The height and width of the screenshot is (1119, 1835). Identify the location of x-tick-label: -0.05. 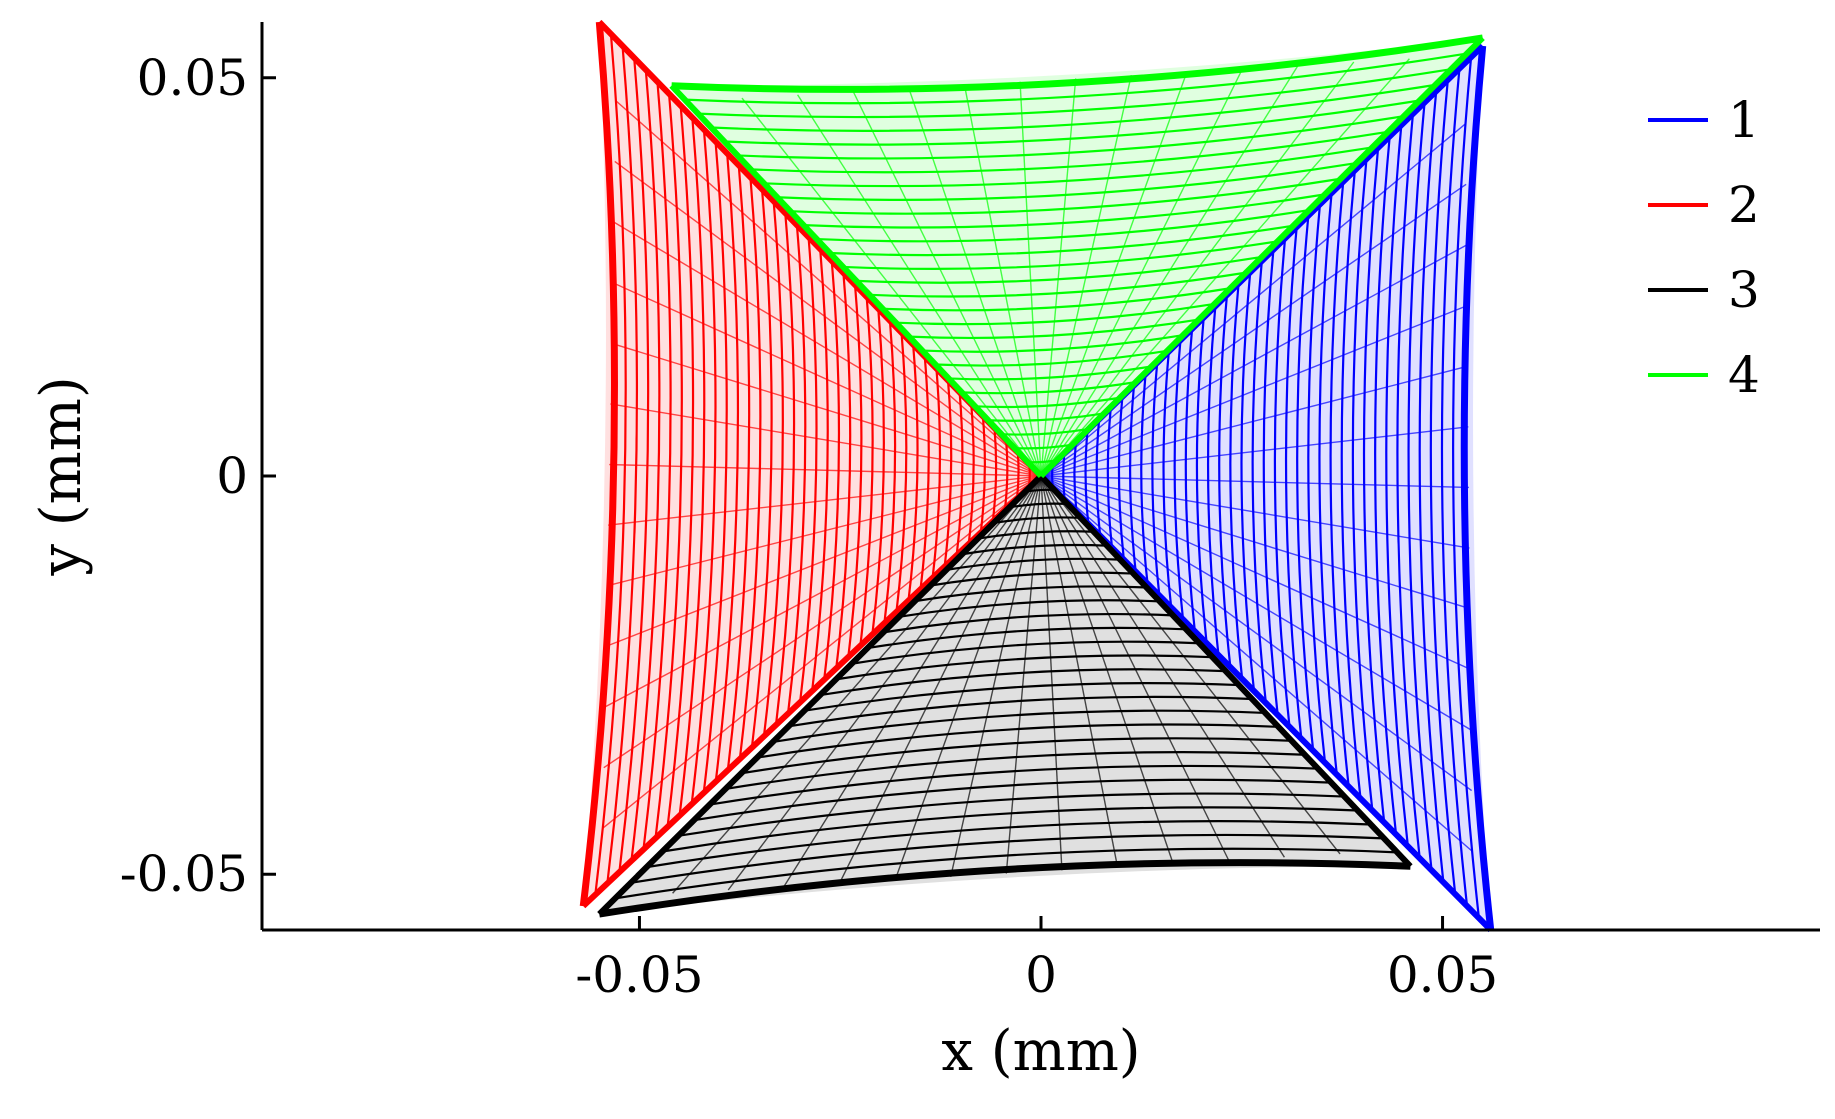
(639, 975).